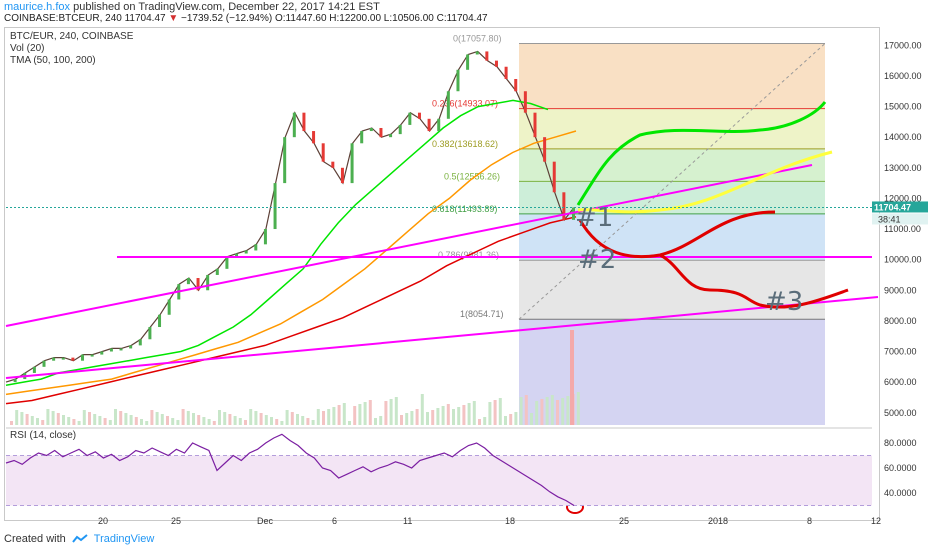 The width and height of the screenshot is (932, 550). I want to click on y-axis-tick: 10000.00, so click(903, 260).